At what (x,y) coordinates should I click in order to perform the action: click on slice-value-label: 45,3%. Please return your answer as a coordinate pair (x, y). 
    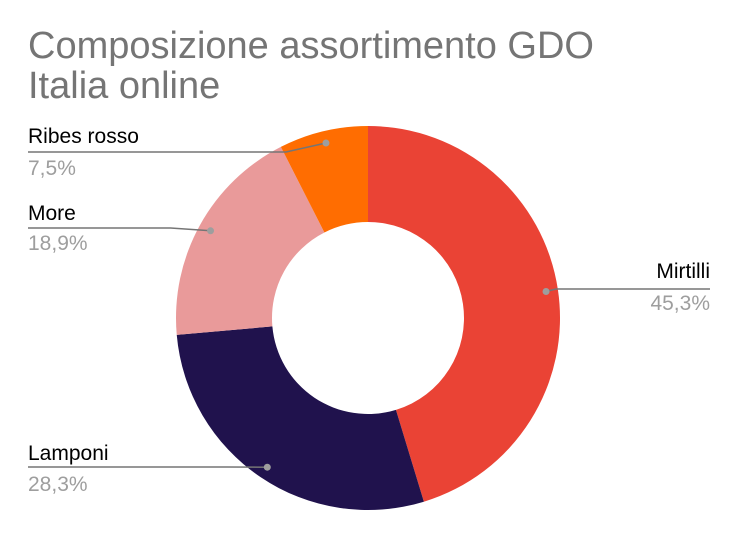
    Looking at the image, I should click on (680, 303).